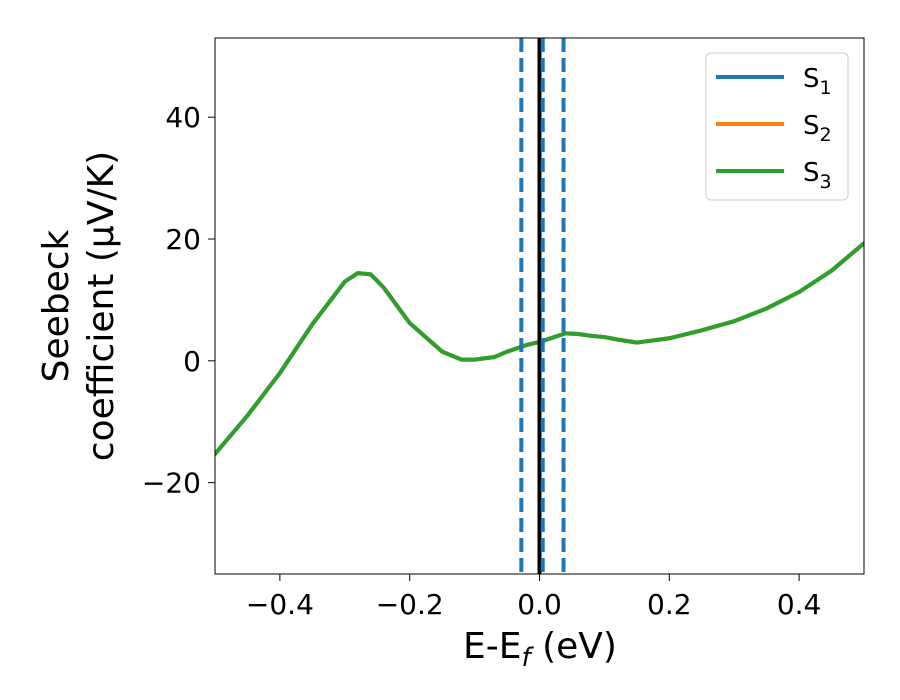 Image resolution: width=900 pixels, height=700 pixels. I want to click on y-axis-label-line1: Seebeck, so click(56, 305).